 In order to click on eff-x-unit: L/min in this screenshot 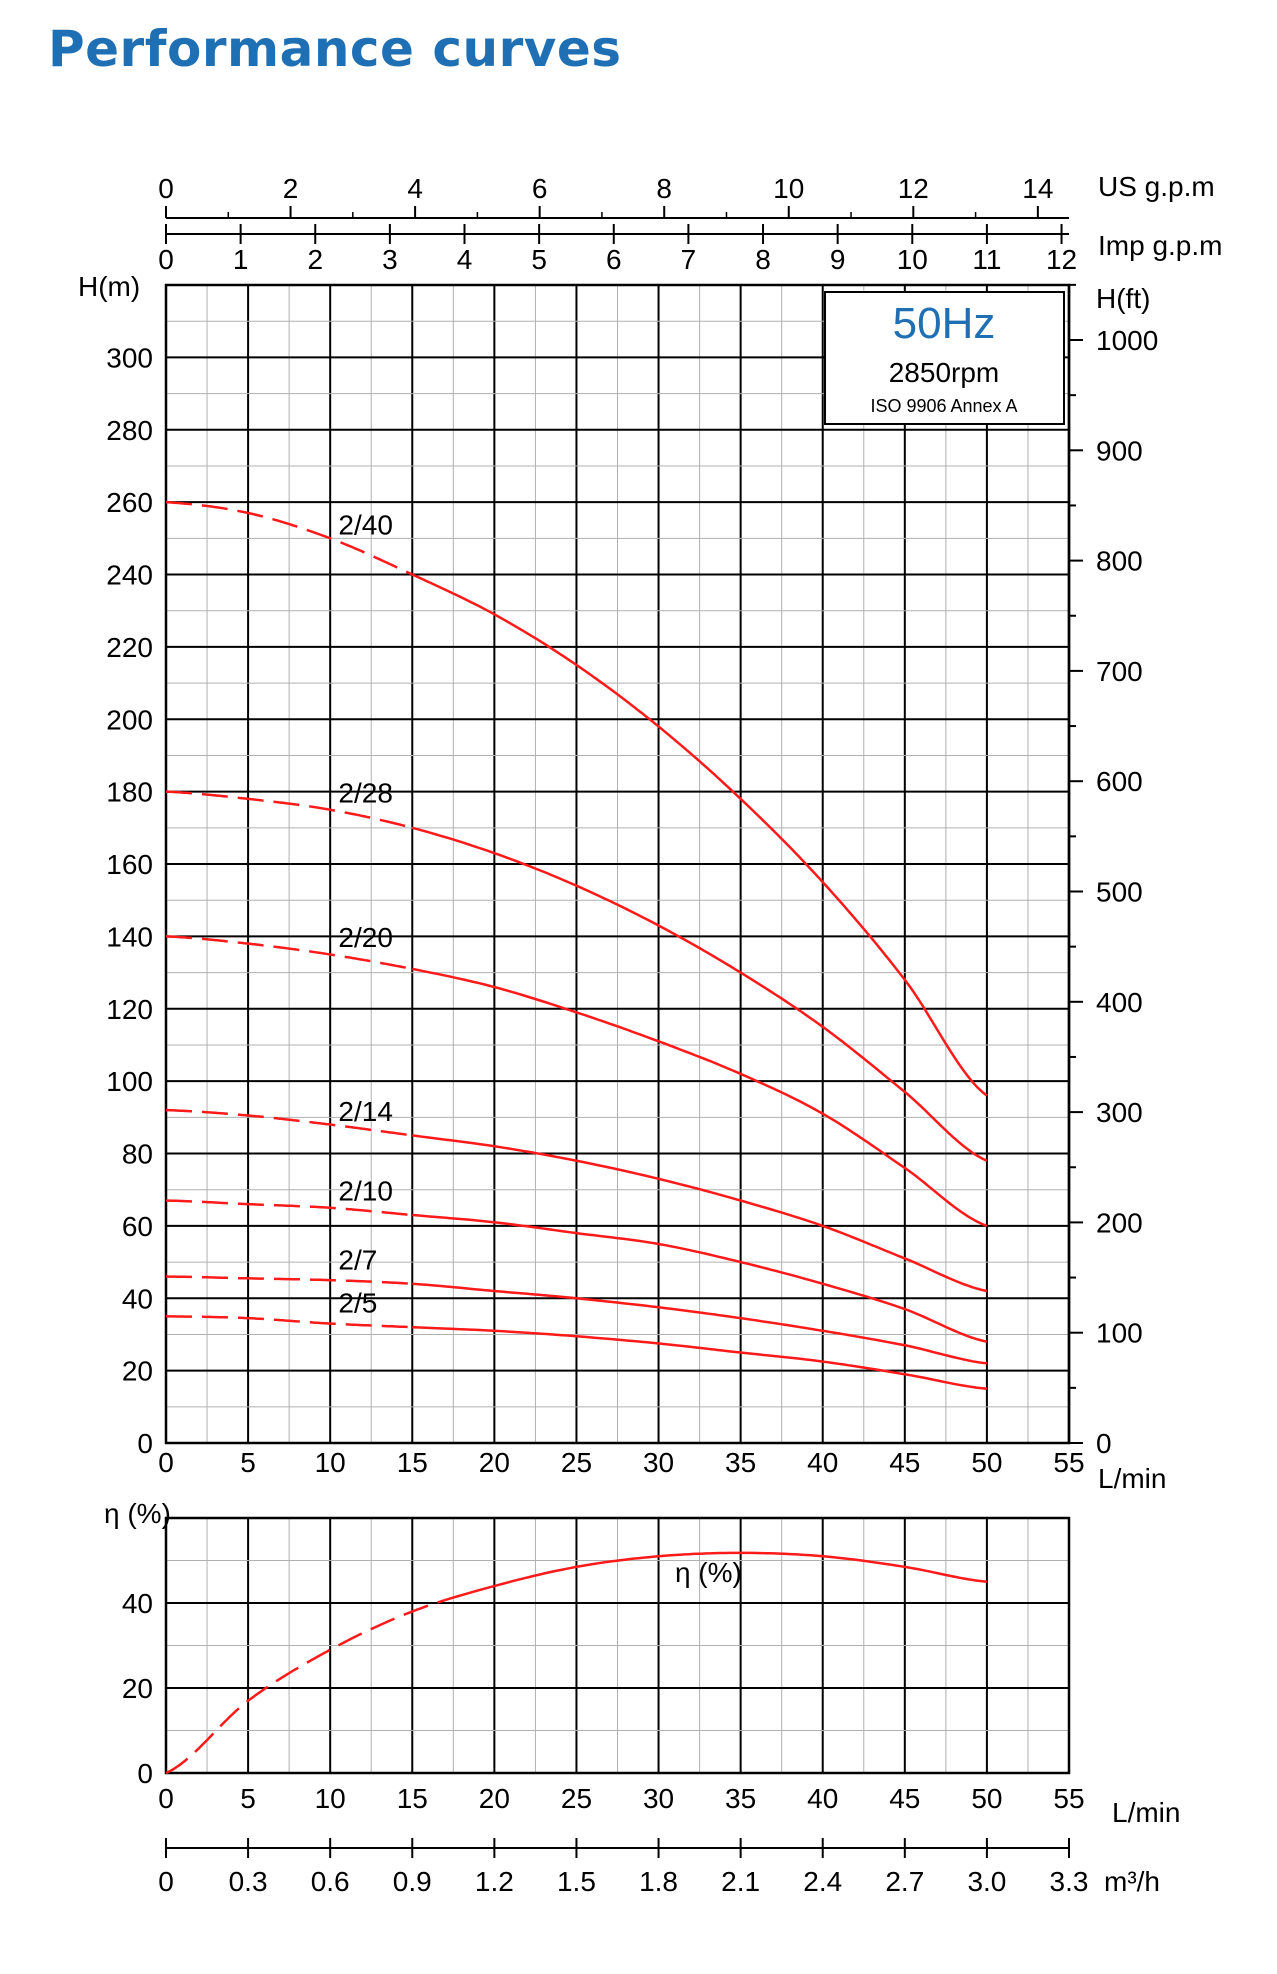, I will do `click(1146, 1812)`.